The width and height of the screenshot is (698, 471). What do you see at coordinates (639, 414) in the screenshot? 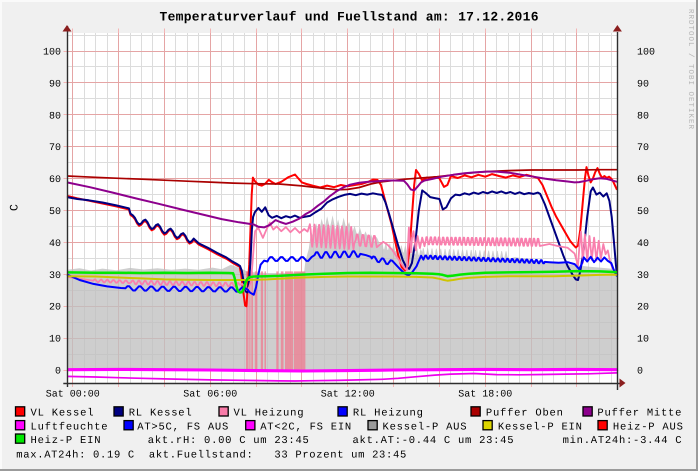
I see `svg-text: Puffer Mitte` at bounding box center [639, 414].